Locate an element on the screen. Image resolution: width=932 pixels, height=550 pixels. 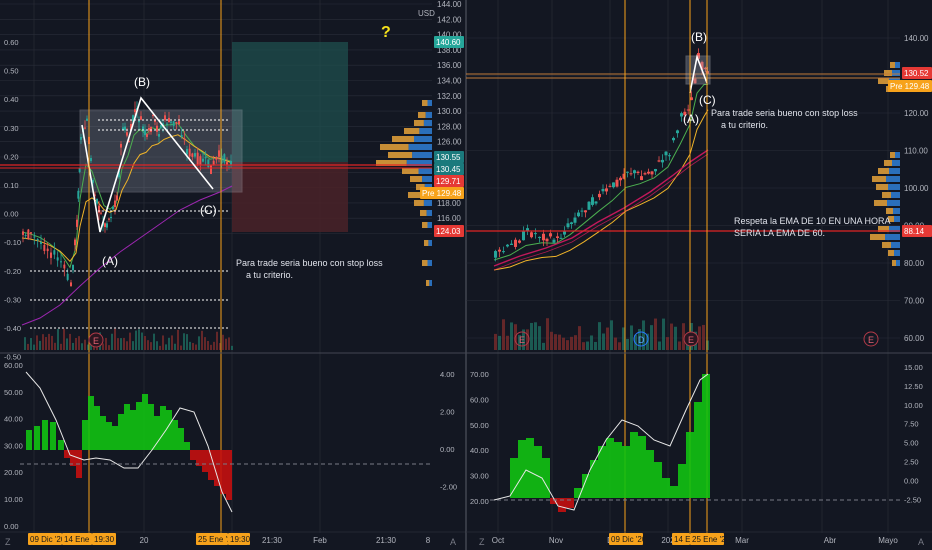
right-price-label-ema-text: 88.14 is located at coordinates (914, 231).